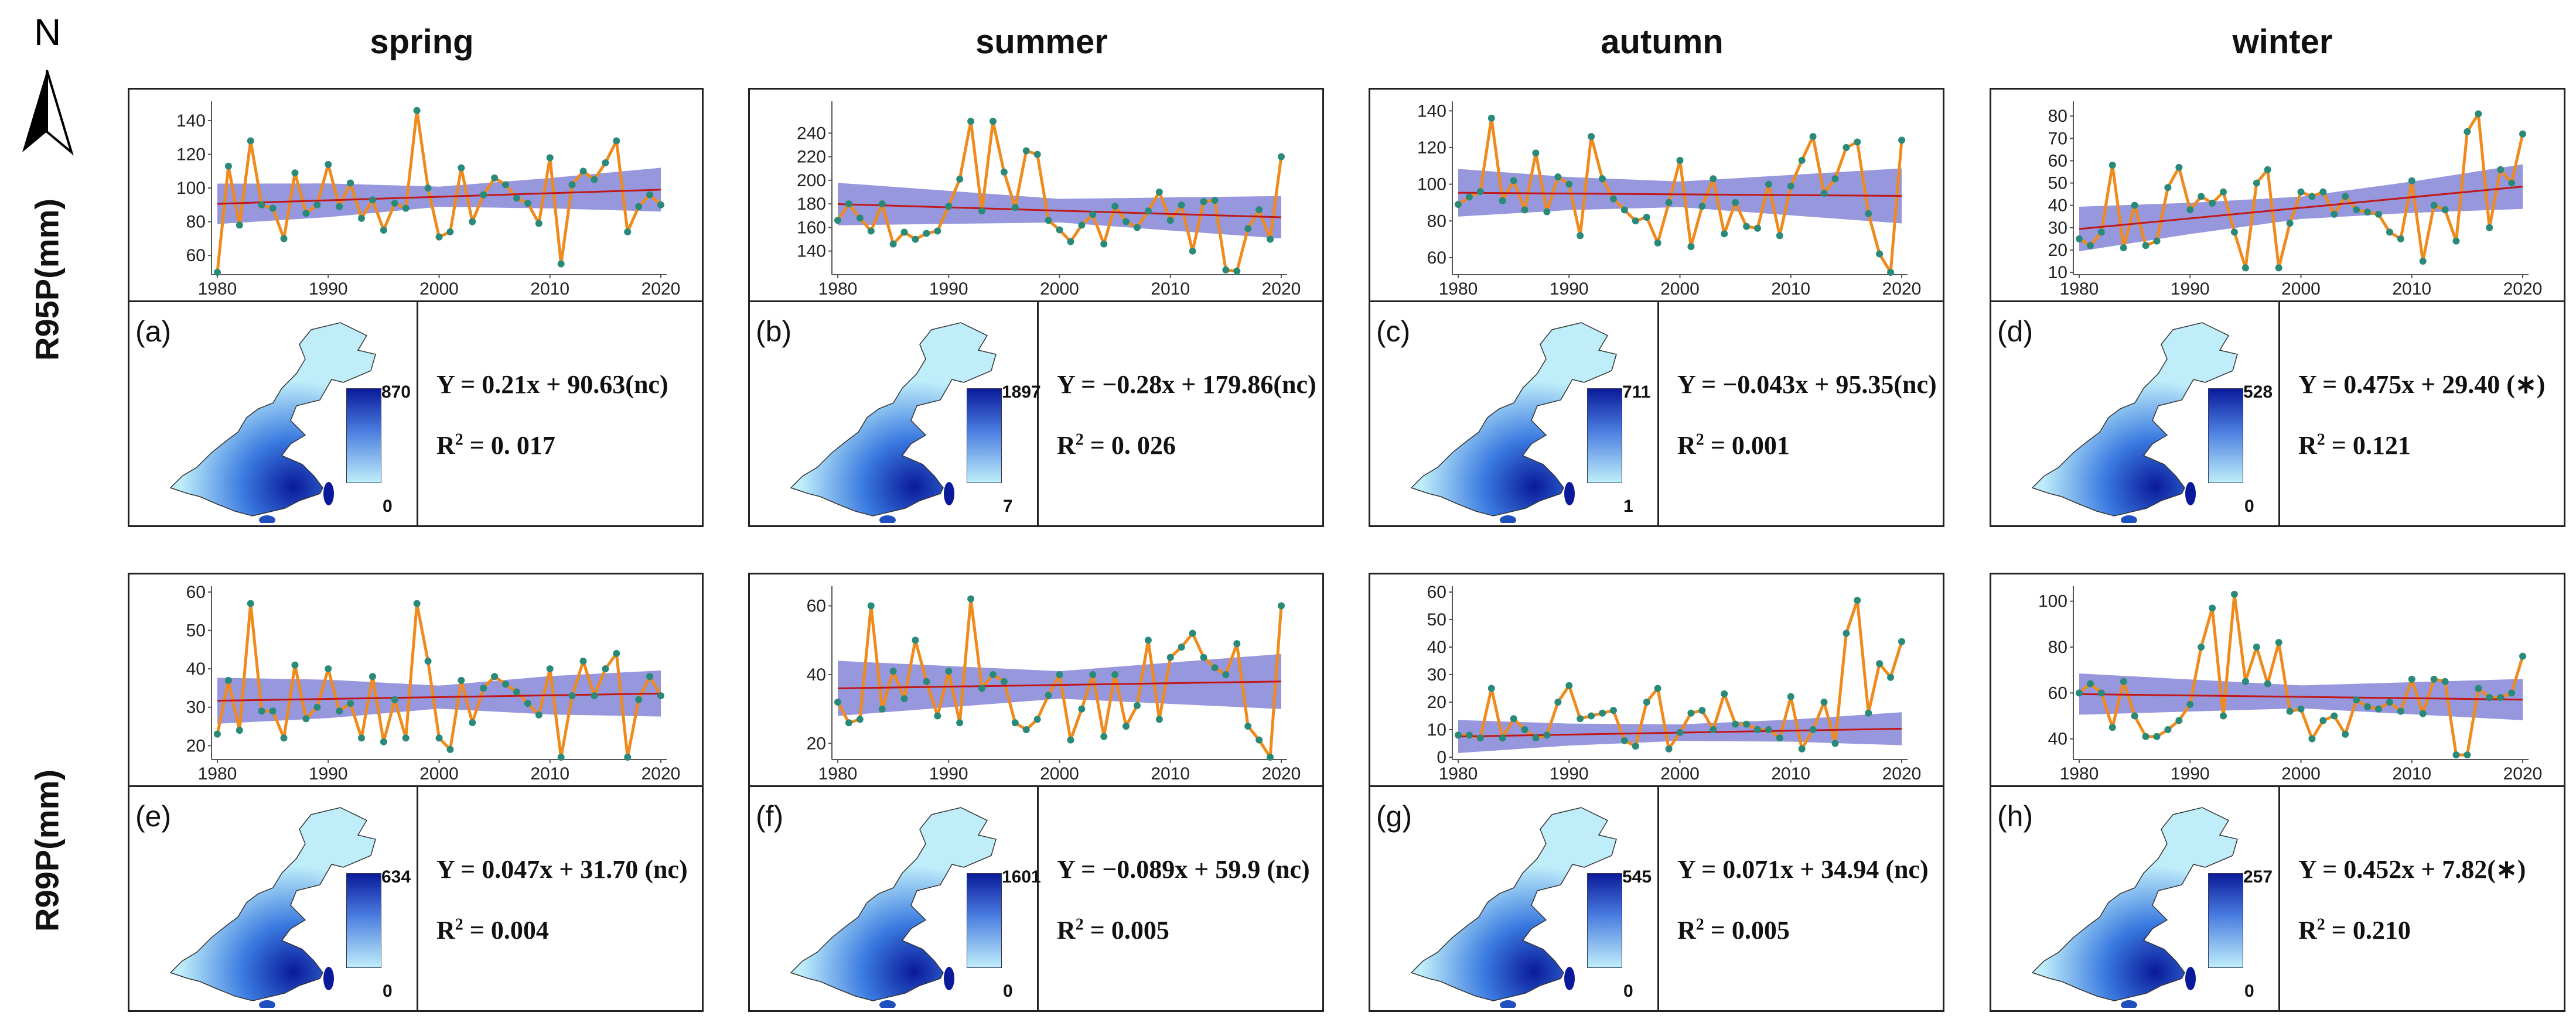 This screenshot has height=1033, width=2576. What do you see at coordinates (512, 445) in the screenshot?
I see `r-squared-value: = 0. 017` at bounding box center [512, 445].